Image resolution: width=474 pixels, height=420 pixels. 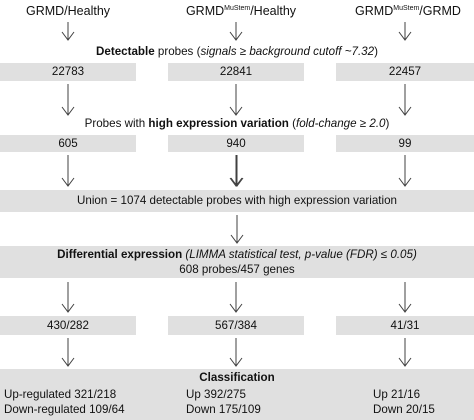 I want to click on diff-value-1: 430/282, so click(x=68, y=325).